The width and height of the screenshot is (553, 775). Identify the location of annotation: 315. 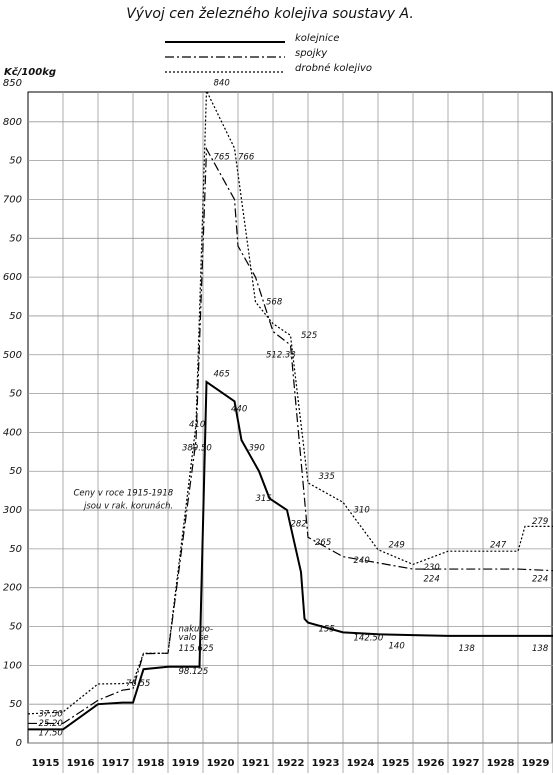
(264, 499).